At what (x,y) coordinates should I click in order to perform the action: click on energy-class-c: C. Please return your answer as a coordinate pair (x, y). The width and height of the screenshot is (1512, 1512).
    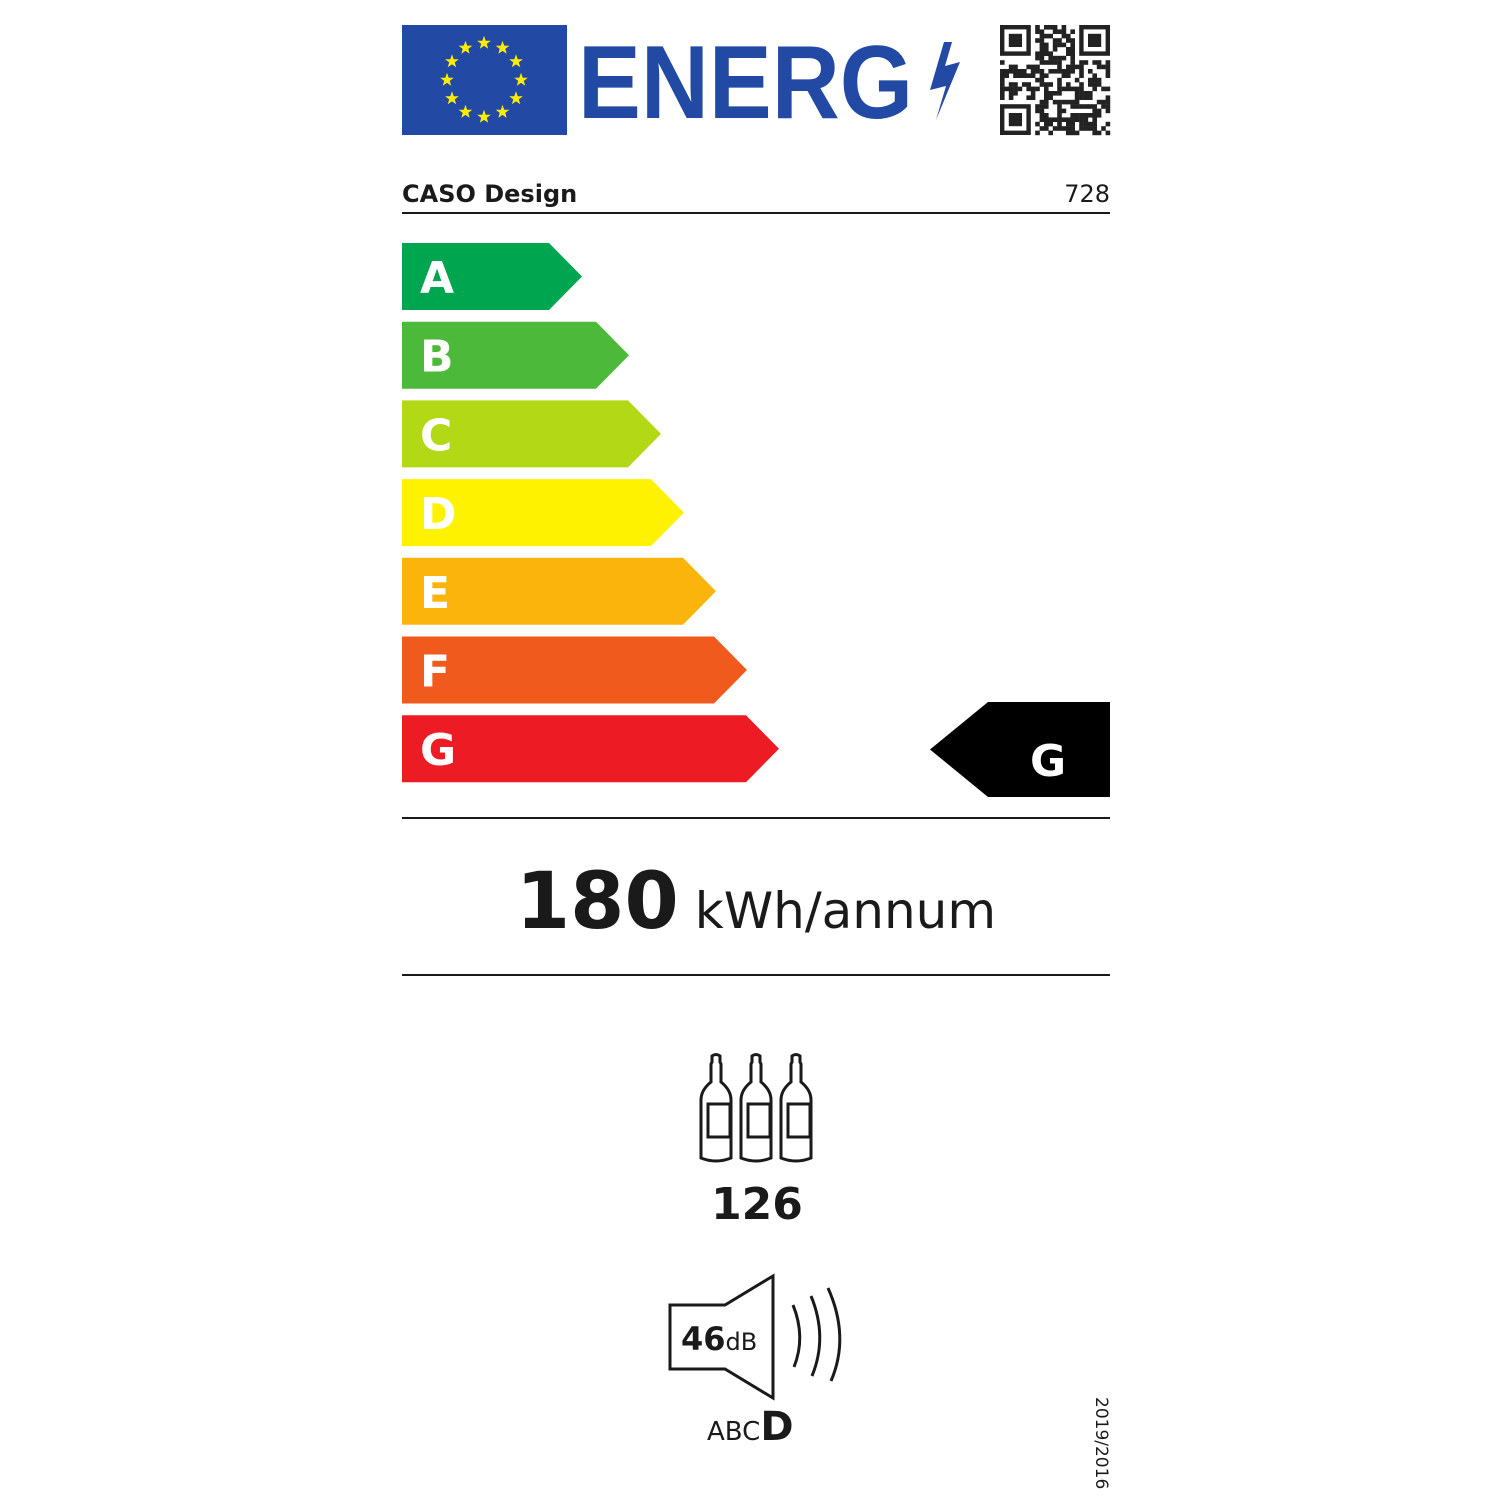
    Looking at the image, I should click on (531, 434).